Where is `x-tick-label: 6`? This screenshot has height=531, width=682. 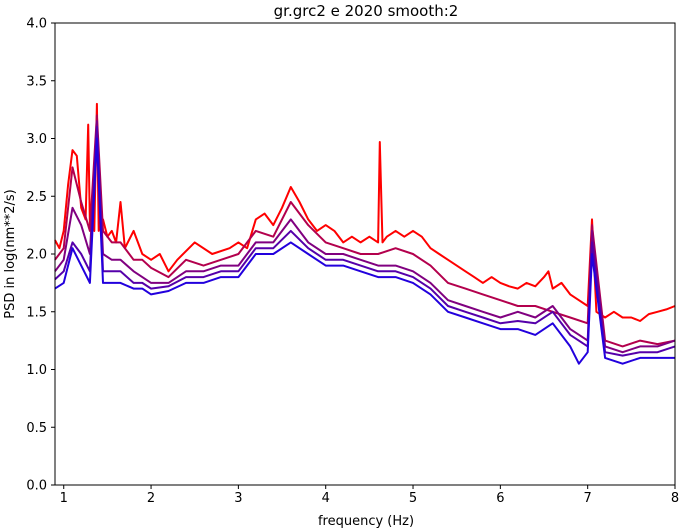 x-tick-label: 6 is located at coordinates (500, 498).